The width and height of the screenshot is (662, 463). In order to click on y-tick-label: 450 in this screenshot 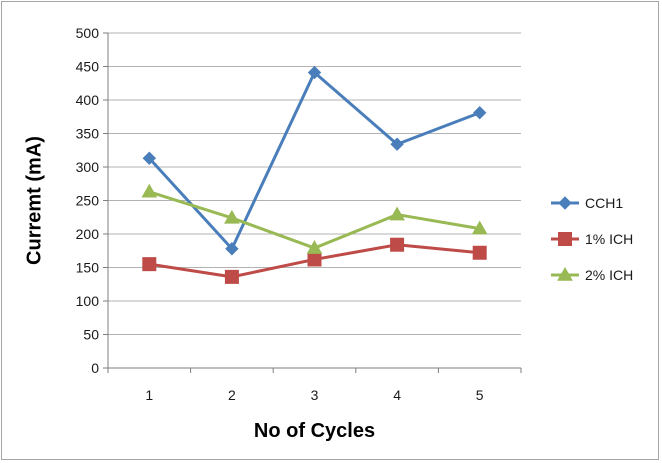, I will do `click(88, 67)`.